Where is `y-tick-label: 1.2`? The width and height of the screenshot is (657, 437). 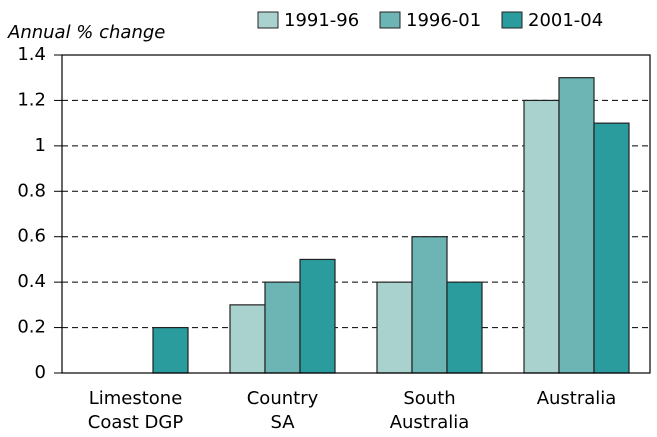 y-tick-label: 1.2 is located at coordinates (31, 99).